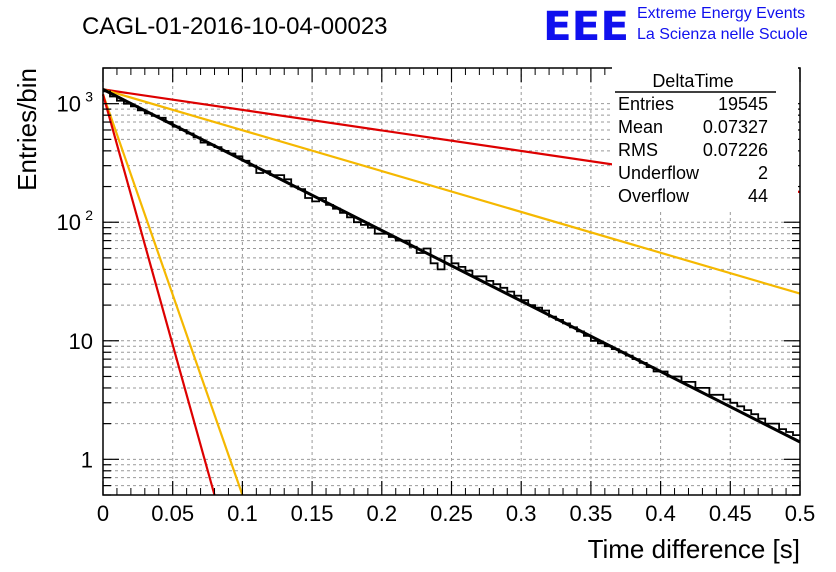 The image size is (836, 572). I want to click on x-tick-label: 0.1, so click(242, 513).